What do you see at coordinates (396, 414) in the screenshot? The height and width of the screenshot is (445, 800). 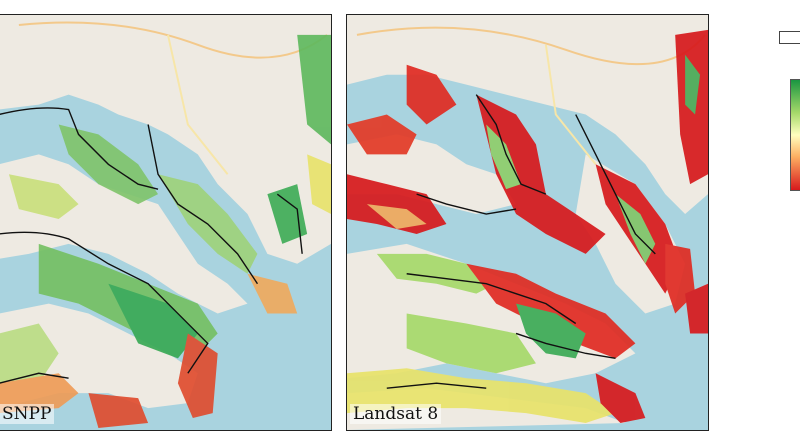 I see `panel-label-landsat-8: Landsat 8` at bounding box center [396, 414].